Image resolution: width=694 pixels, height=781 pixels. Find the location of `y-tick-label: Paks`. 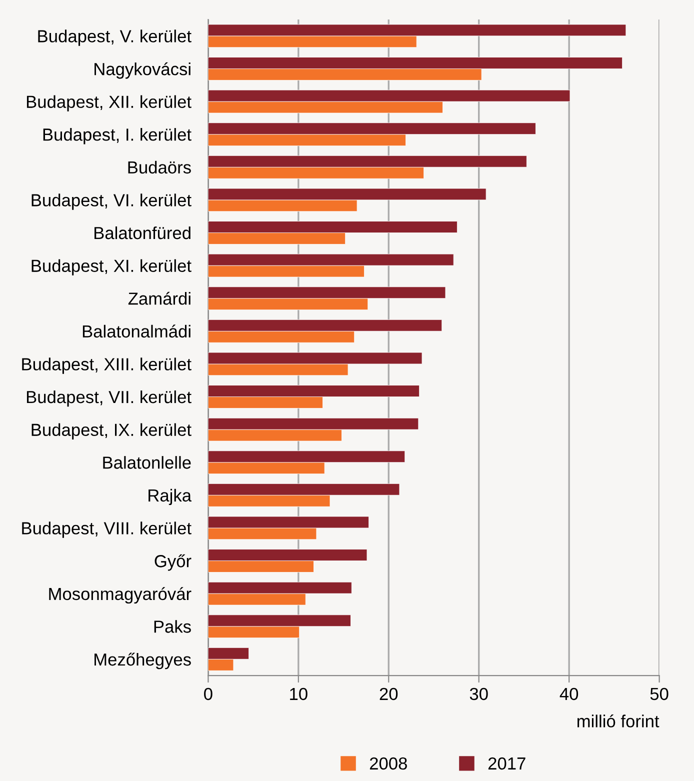

y-tick-label: Paks is located at coordinates (172, 626).